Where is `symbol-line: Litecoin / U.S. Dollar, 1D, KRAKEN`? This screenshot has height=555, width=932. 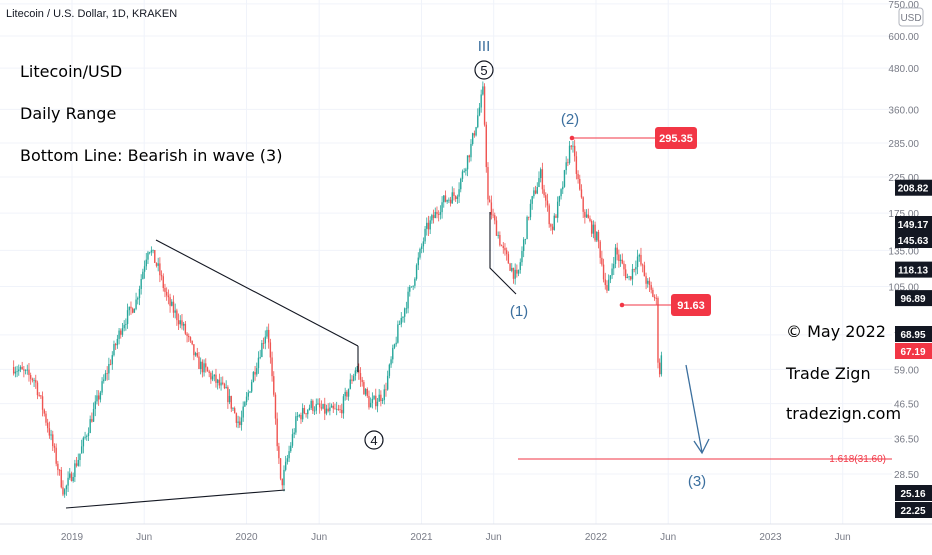
symbol-line: Litecoin / U.S. Dollar, 1D, KRAKEN is located at coordinates (92, 14).